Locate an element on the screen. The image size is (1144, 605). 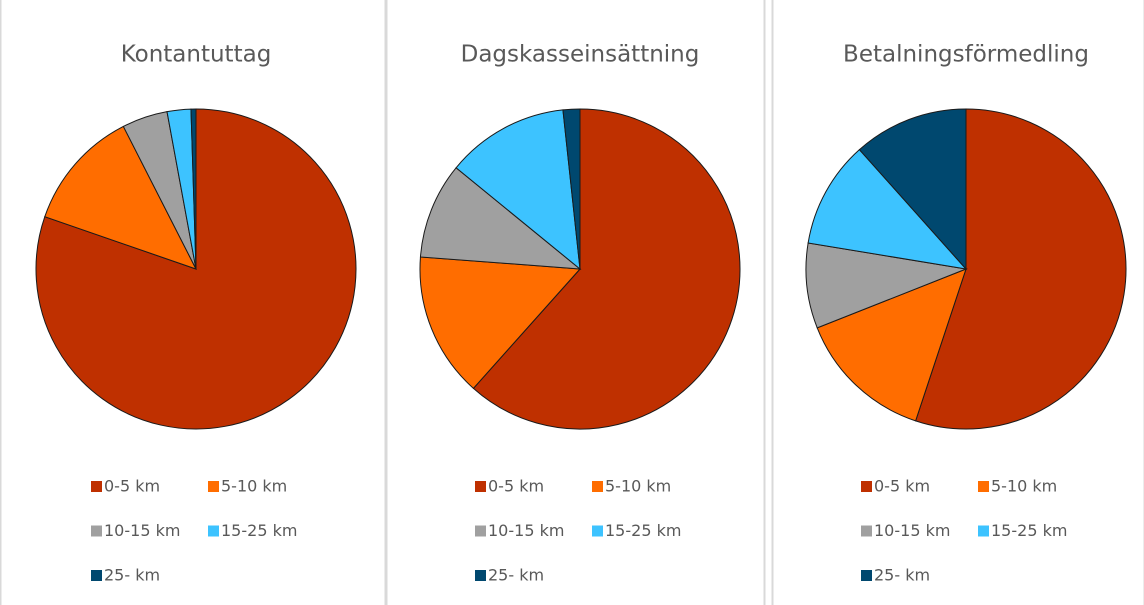
chart-title: Kontantuttag is located at coordinates (196, 55).